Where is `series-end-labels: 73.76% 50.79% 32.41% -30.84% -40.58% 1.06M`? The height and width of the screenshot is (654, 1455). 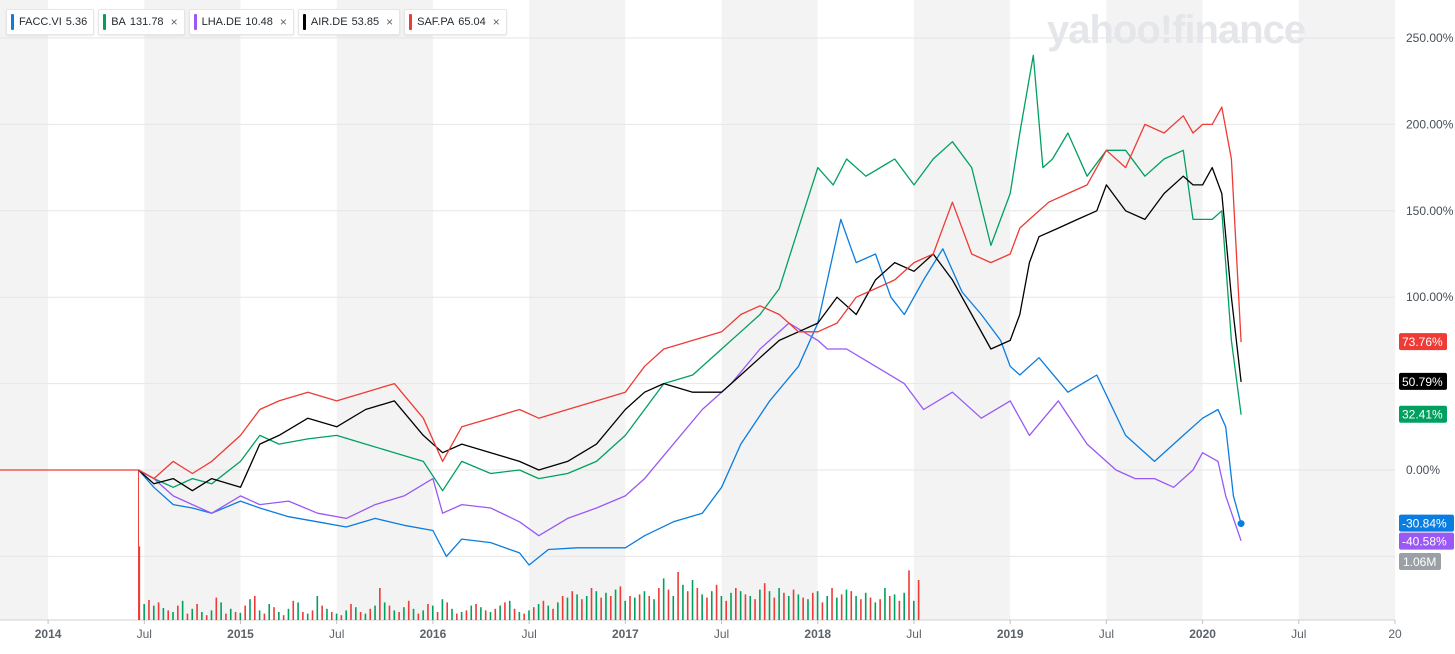
series-end-labels: 73.76% 50.79% 32.41% -30.84% -40.58% 1.06M is located at coordinates (1426, 451).